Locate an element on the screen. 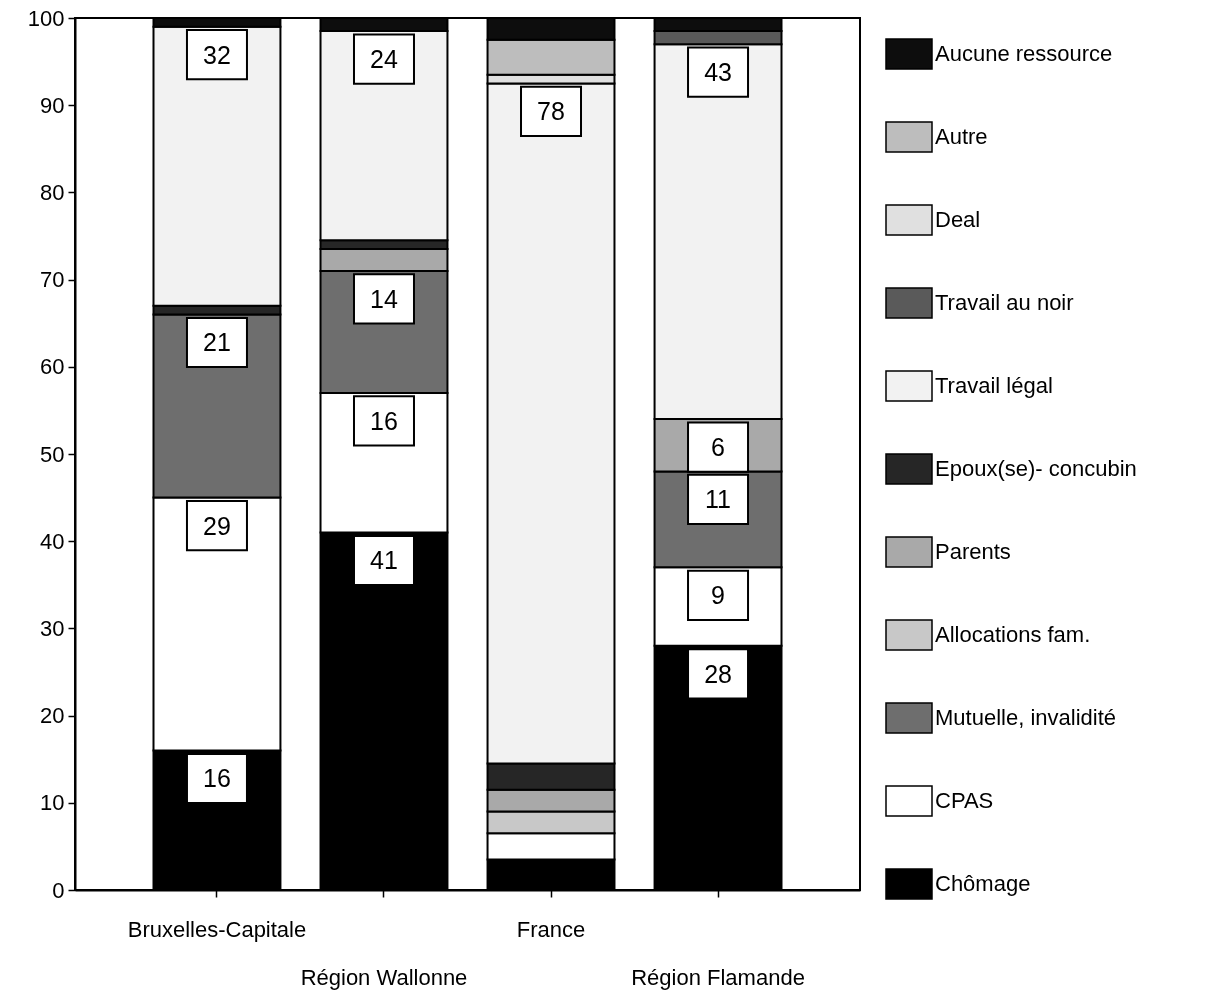 This screenshot has height=992, width=1208. x-tick-label: France is located at coordinates (551, 929).